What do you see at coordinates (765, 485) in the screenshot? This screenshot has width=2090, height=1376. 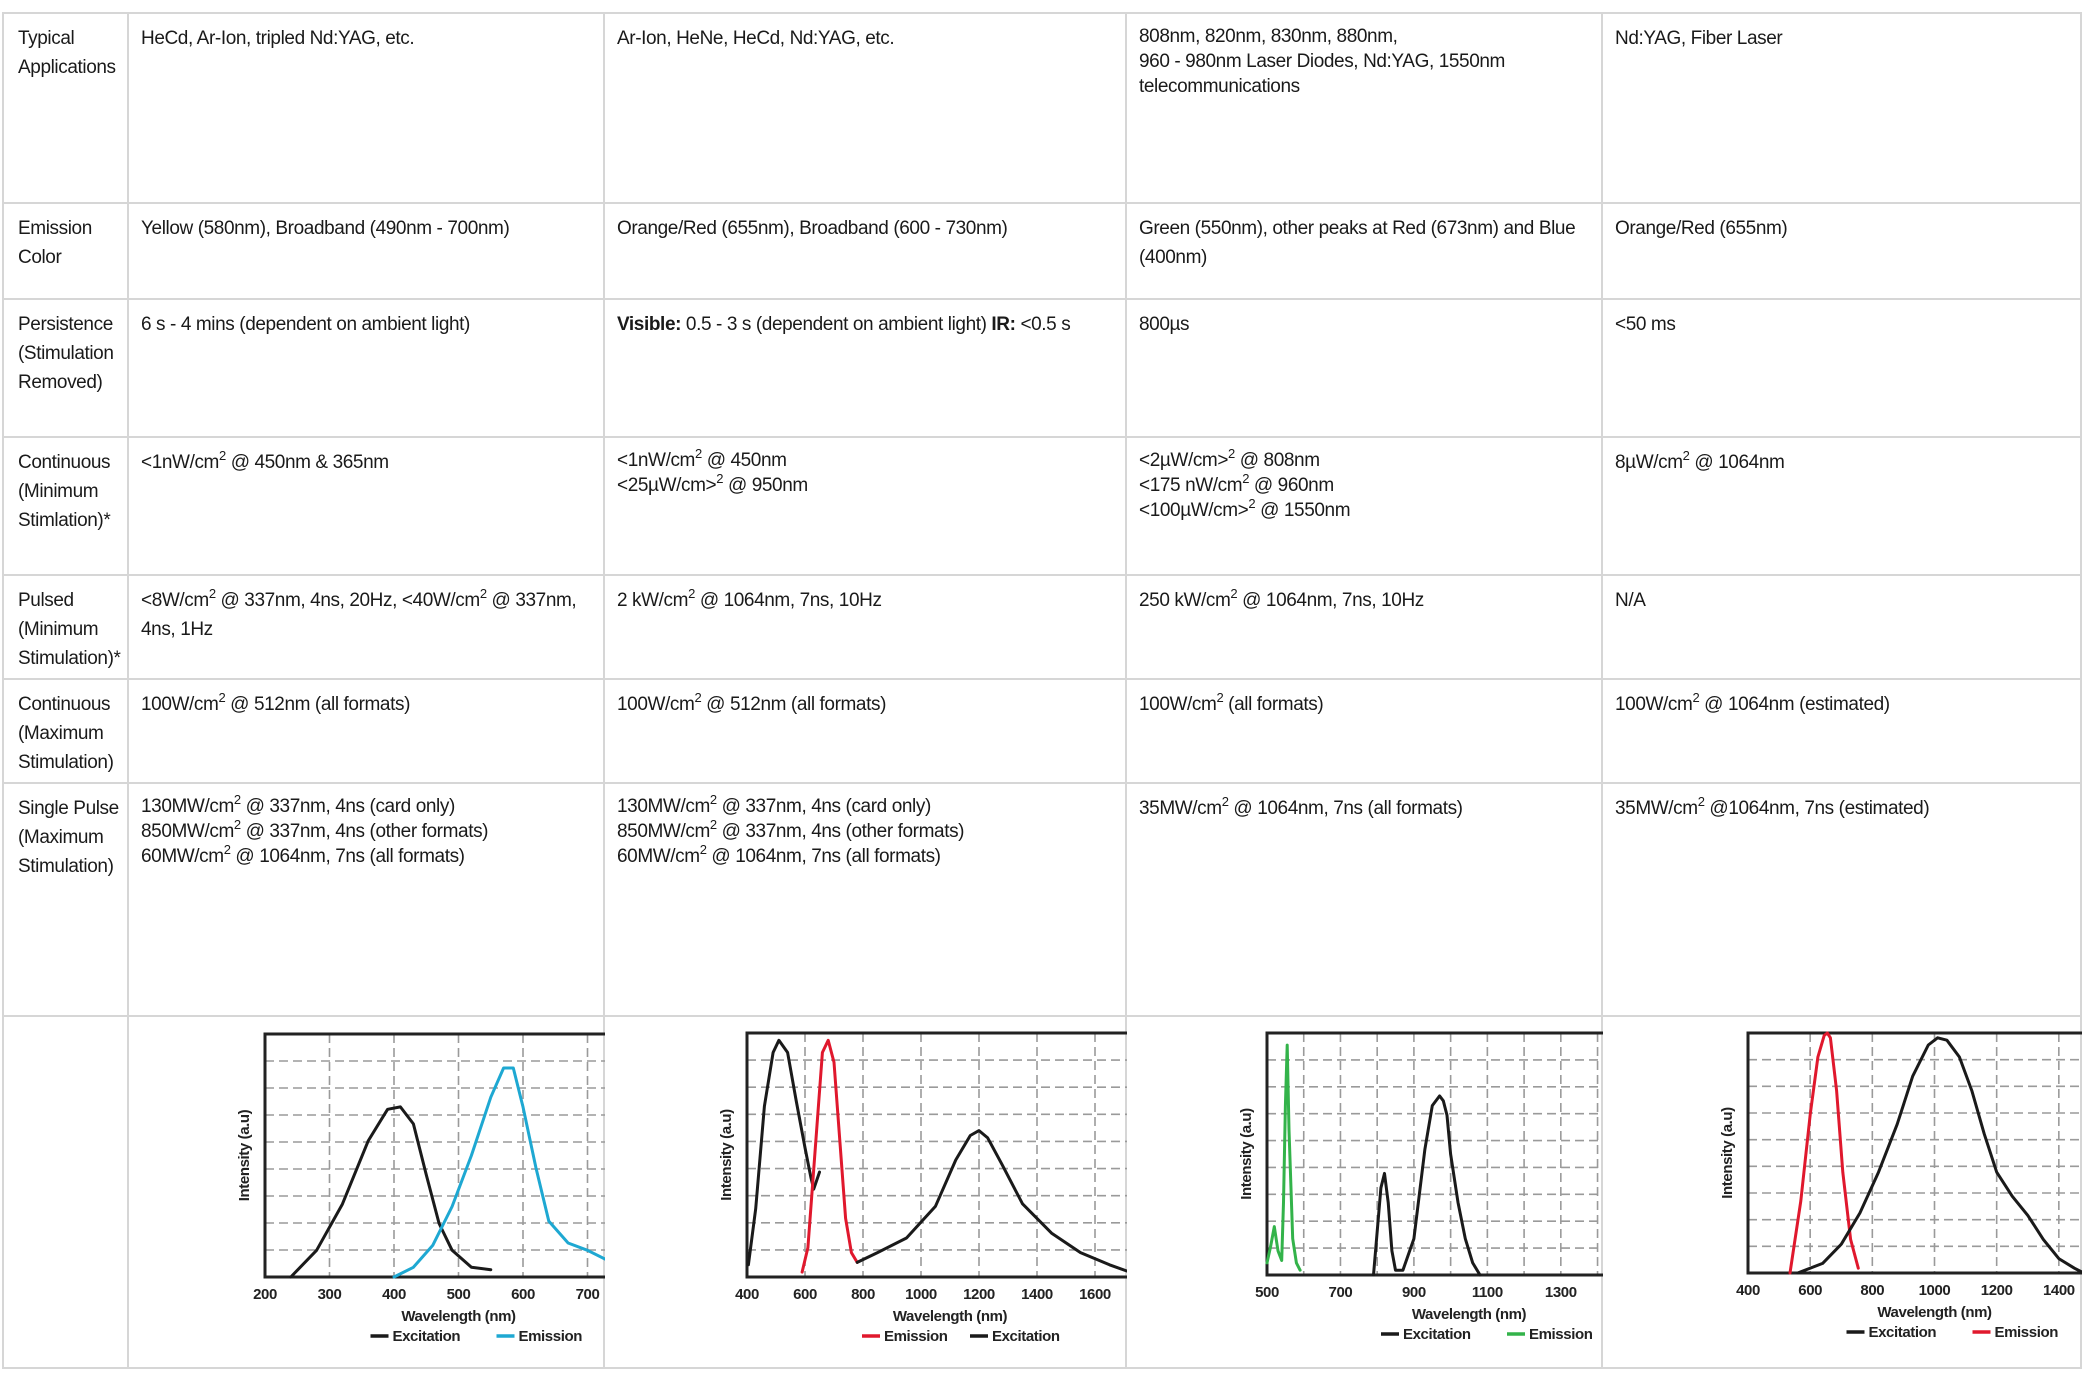 I see `cell-text: @ 950nm` at bounding box center [765, 485].